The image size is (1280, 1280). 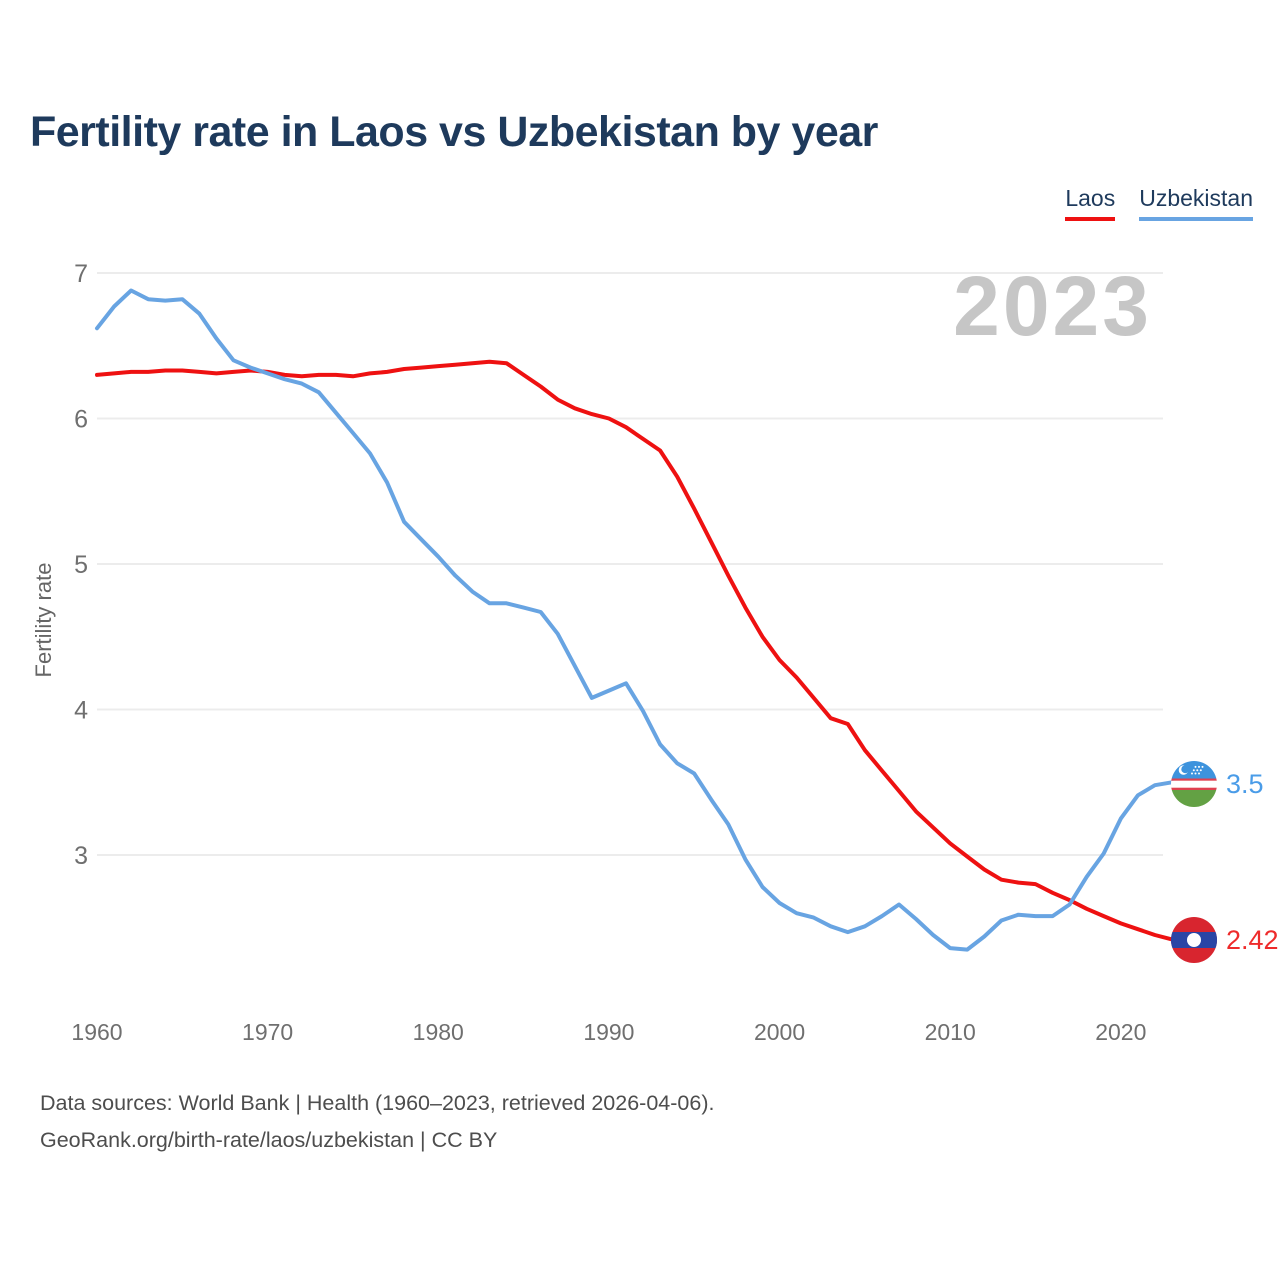 I want to click on x-tick-label: 1990, so click(x=608, y=1032).